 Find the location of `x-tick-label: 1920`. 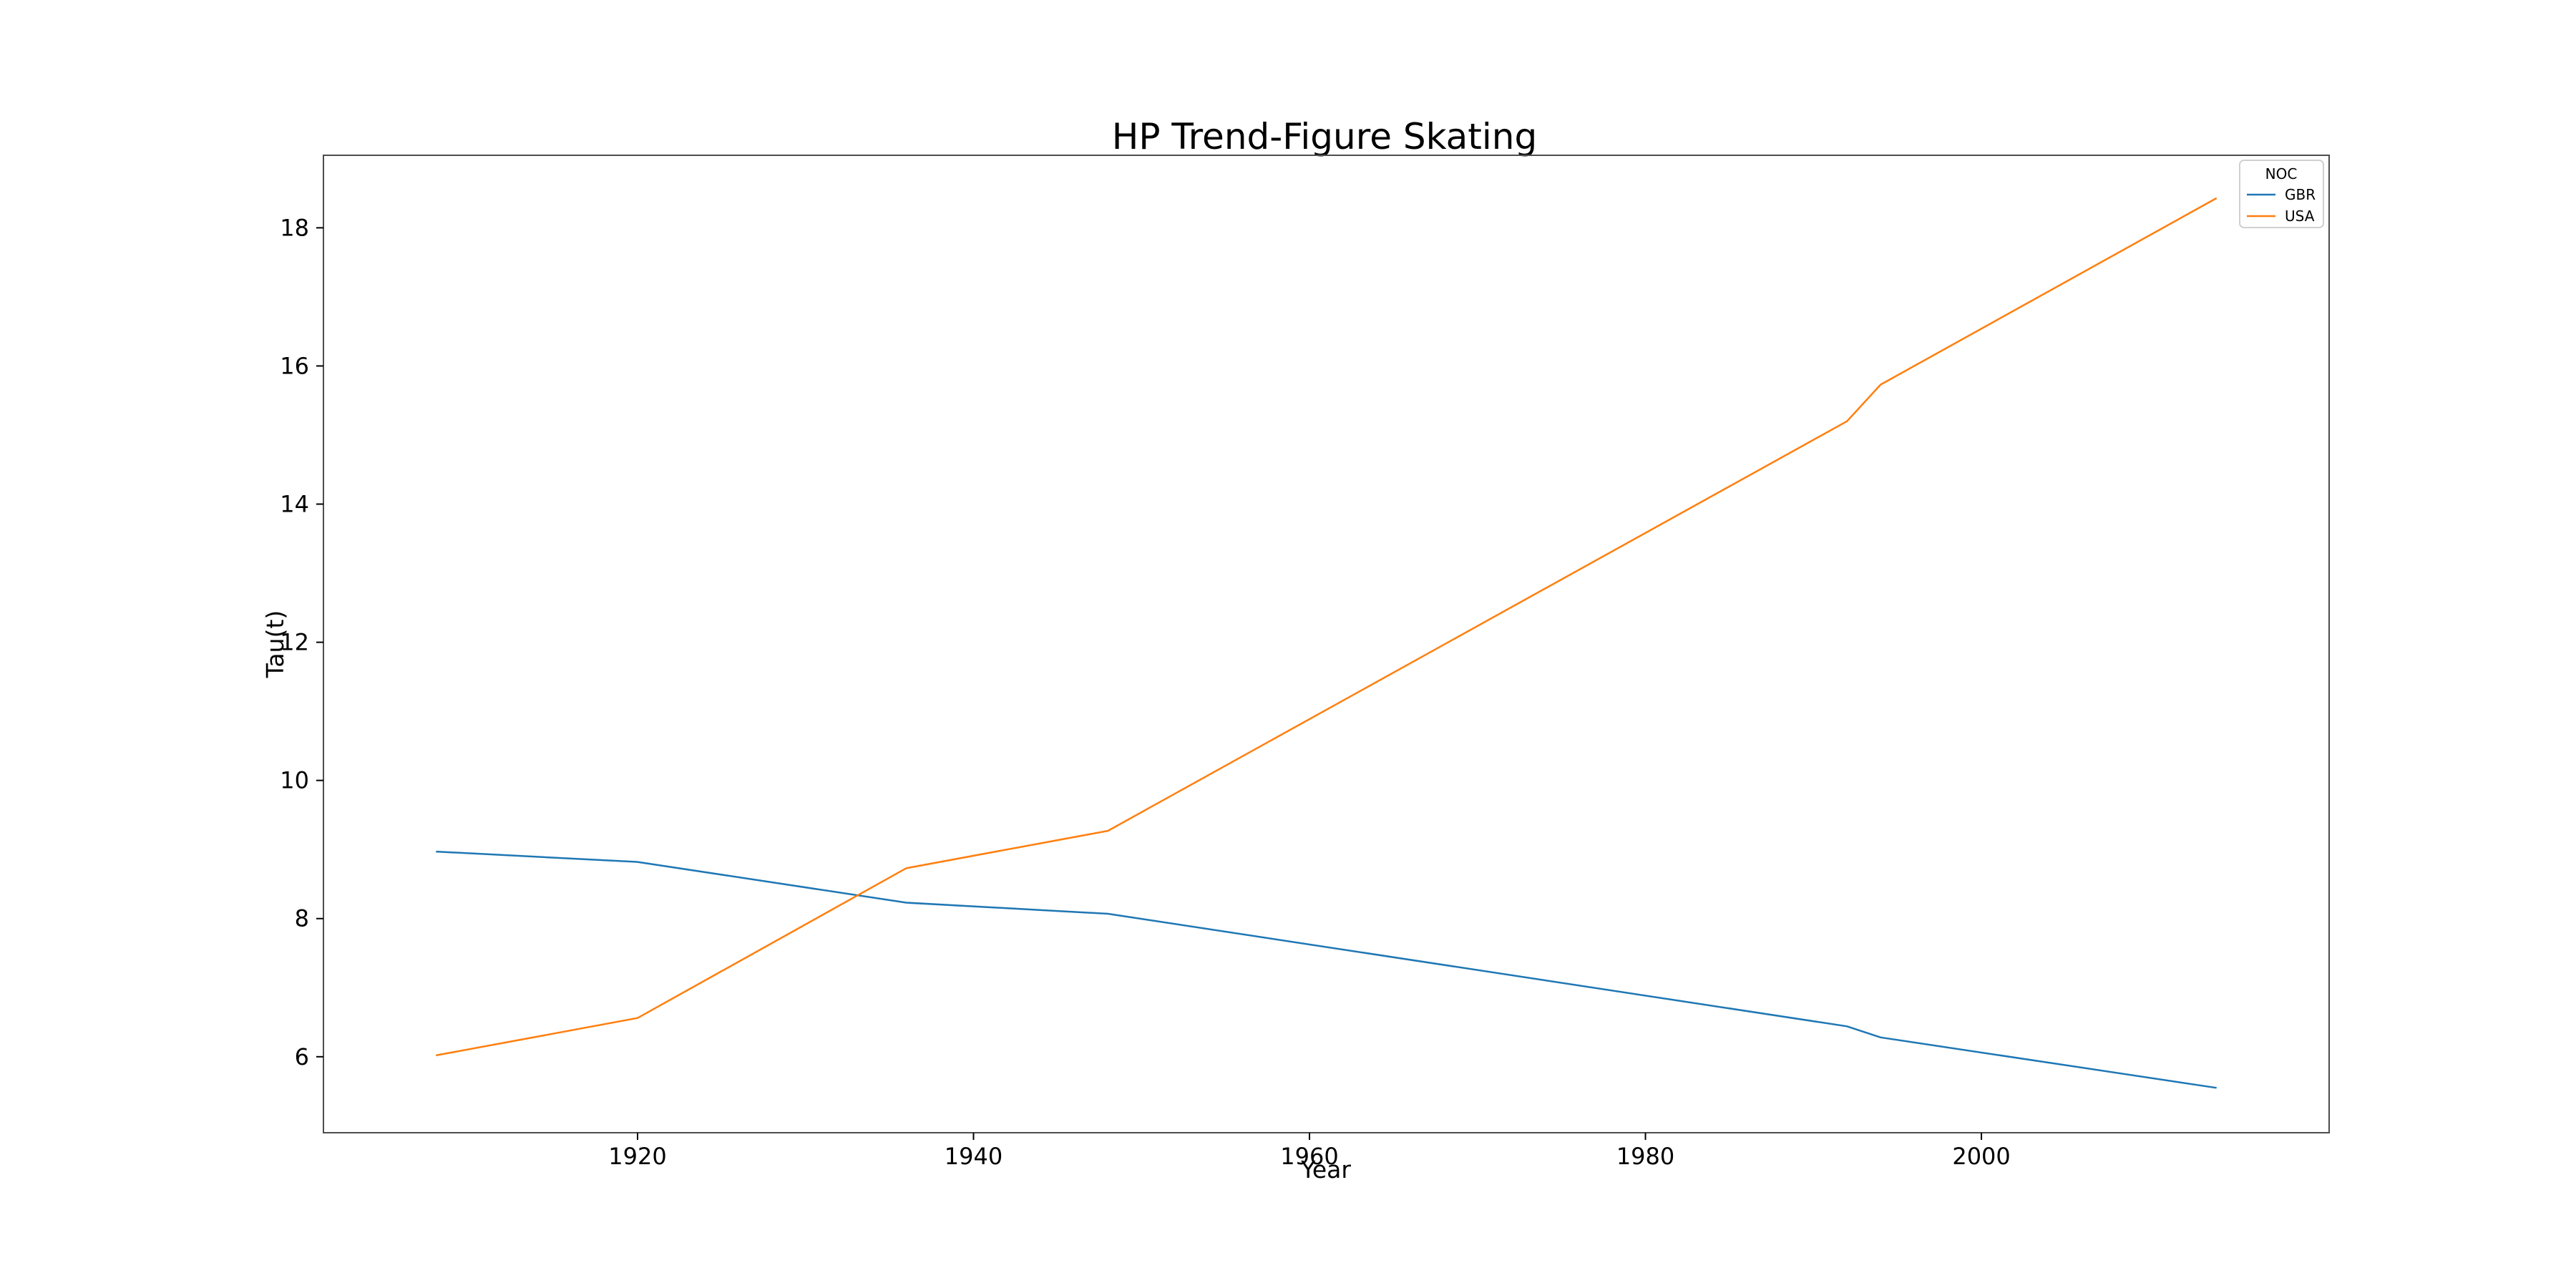

x-tick-label: 1920 is located at coordinates (637, 1156).